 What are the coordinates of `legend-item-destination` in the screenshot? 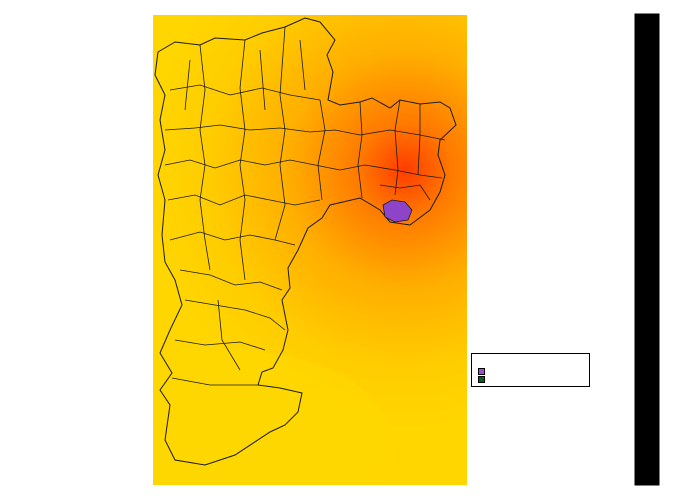 It's located at (484, 379).